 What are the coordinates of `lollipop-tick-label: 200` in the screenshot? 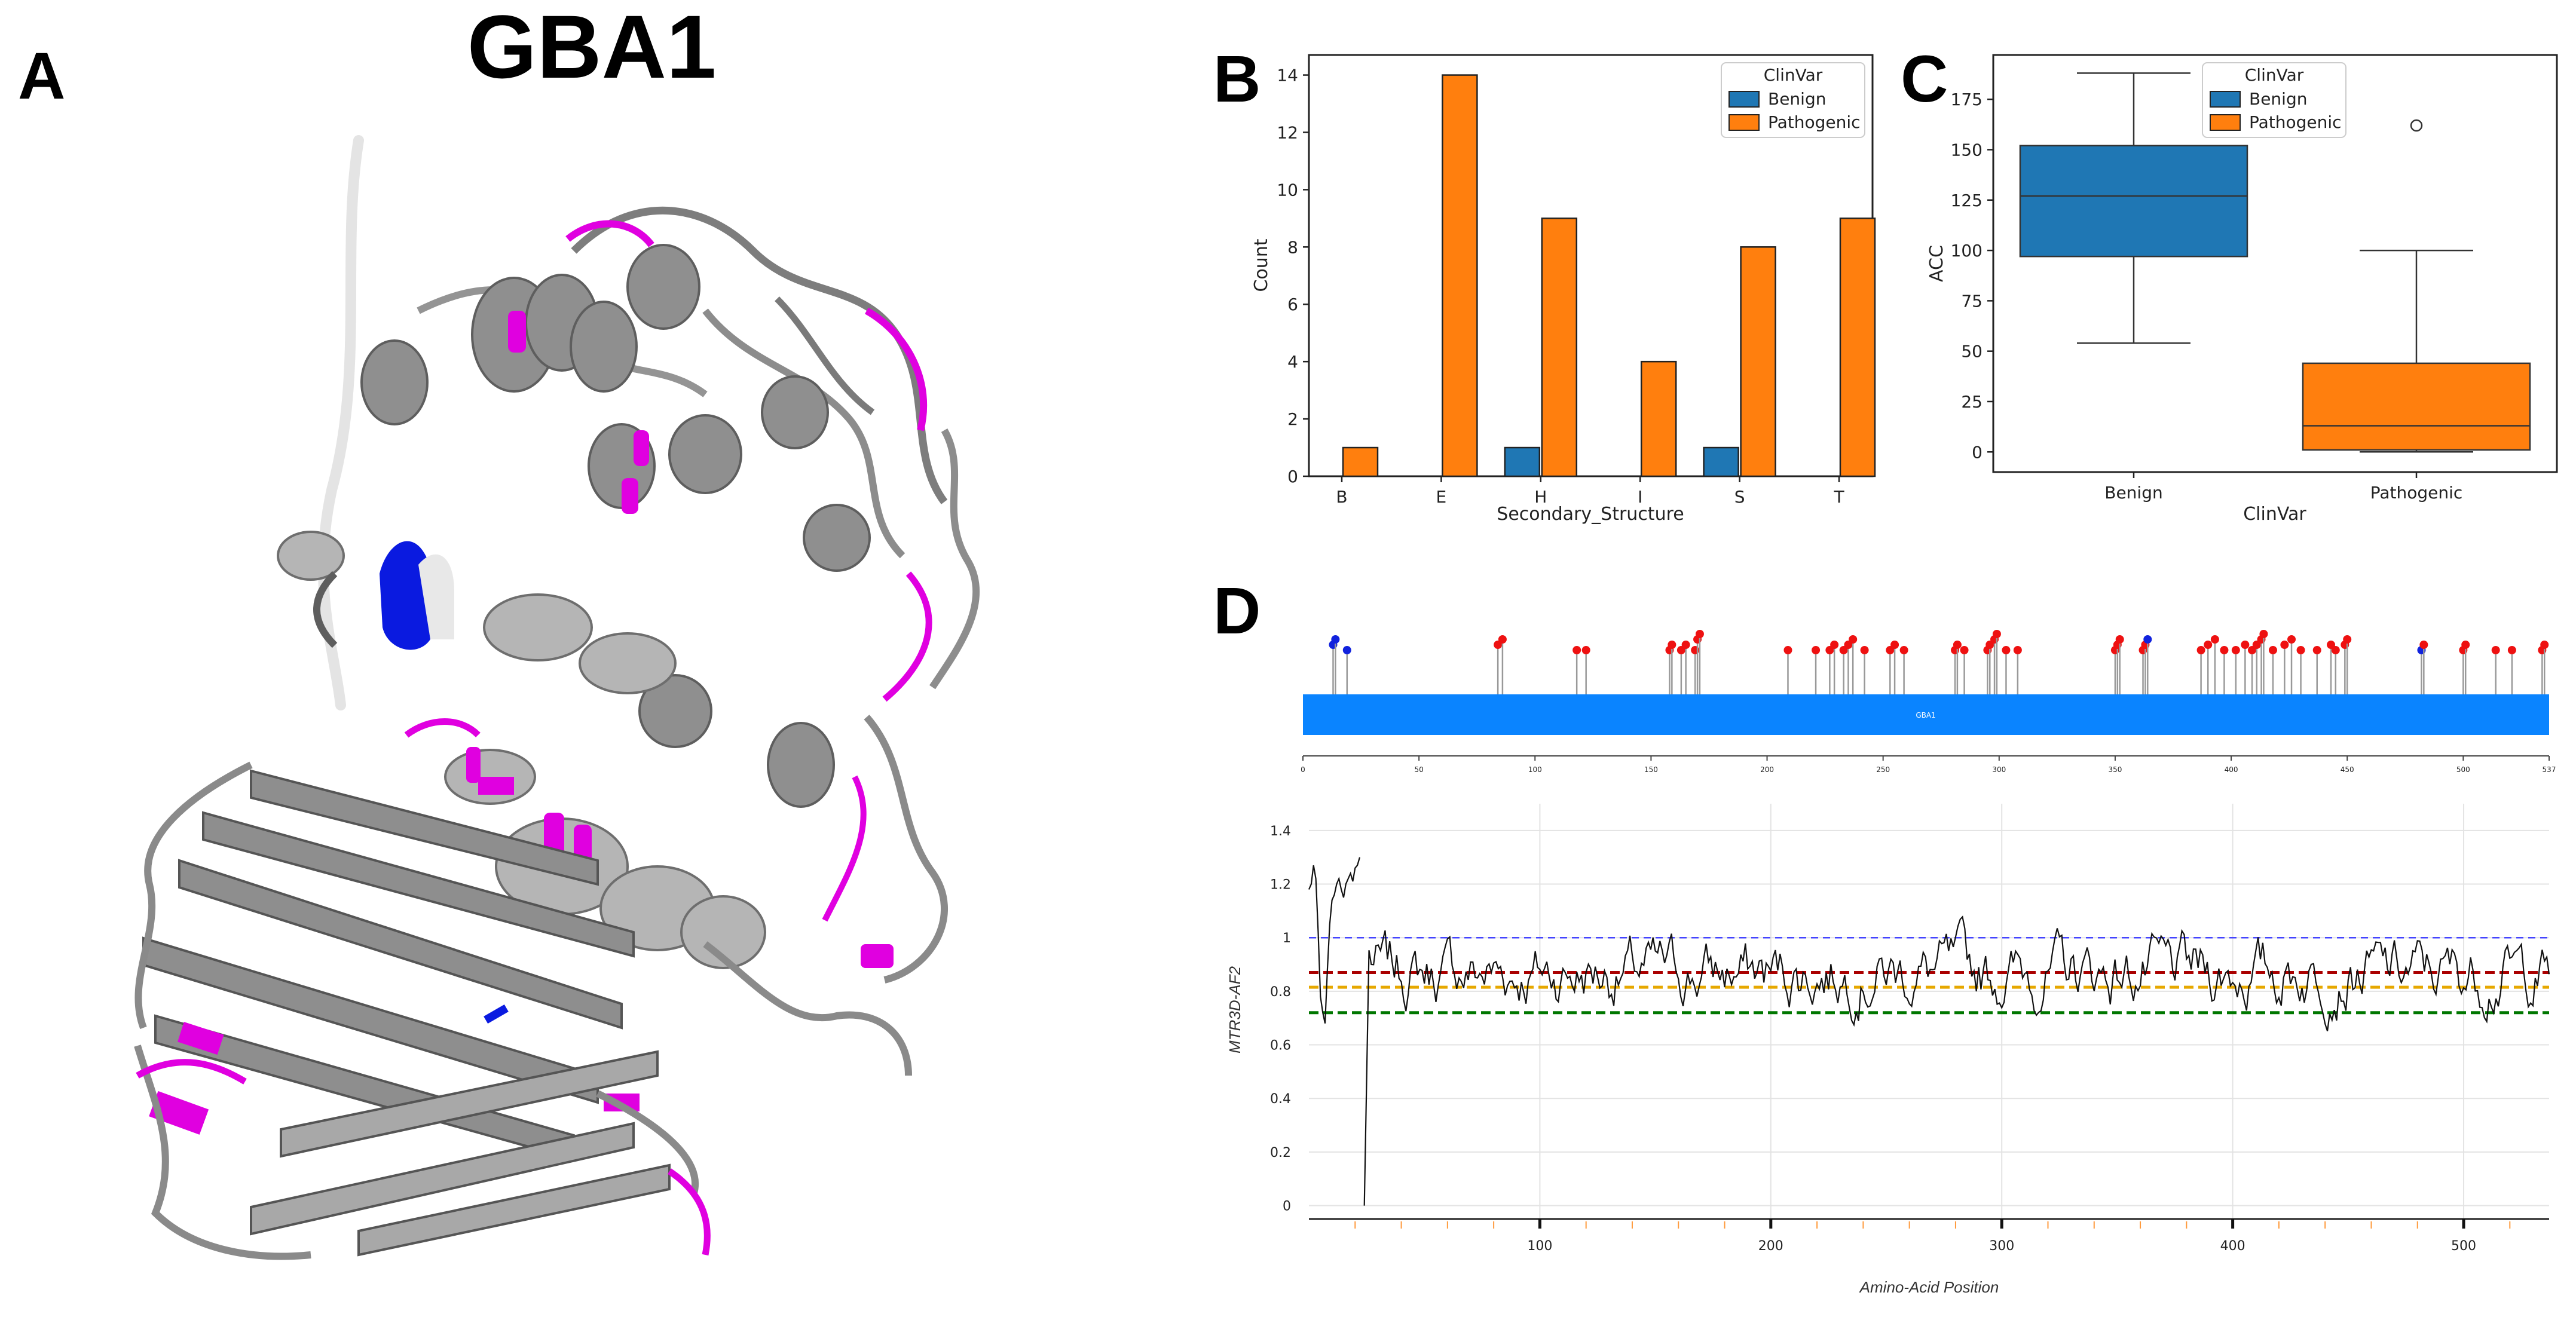 It's located at (1767, 769).